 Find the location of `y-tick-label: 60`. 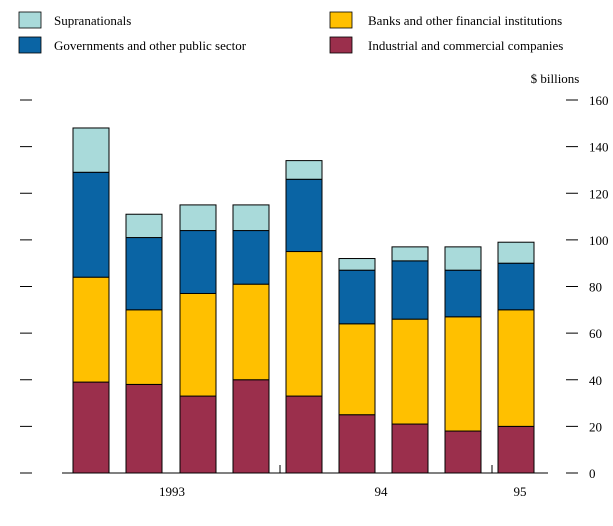

y-tick-label: 60 is located at coordinates (595, 333).